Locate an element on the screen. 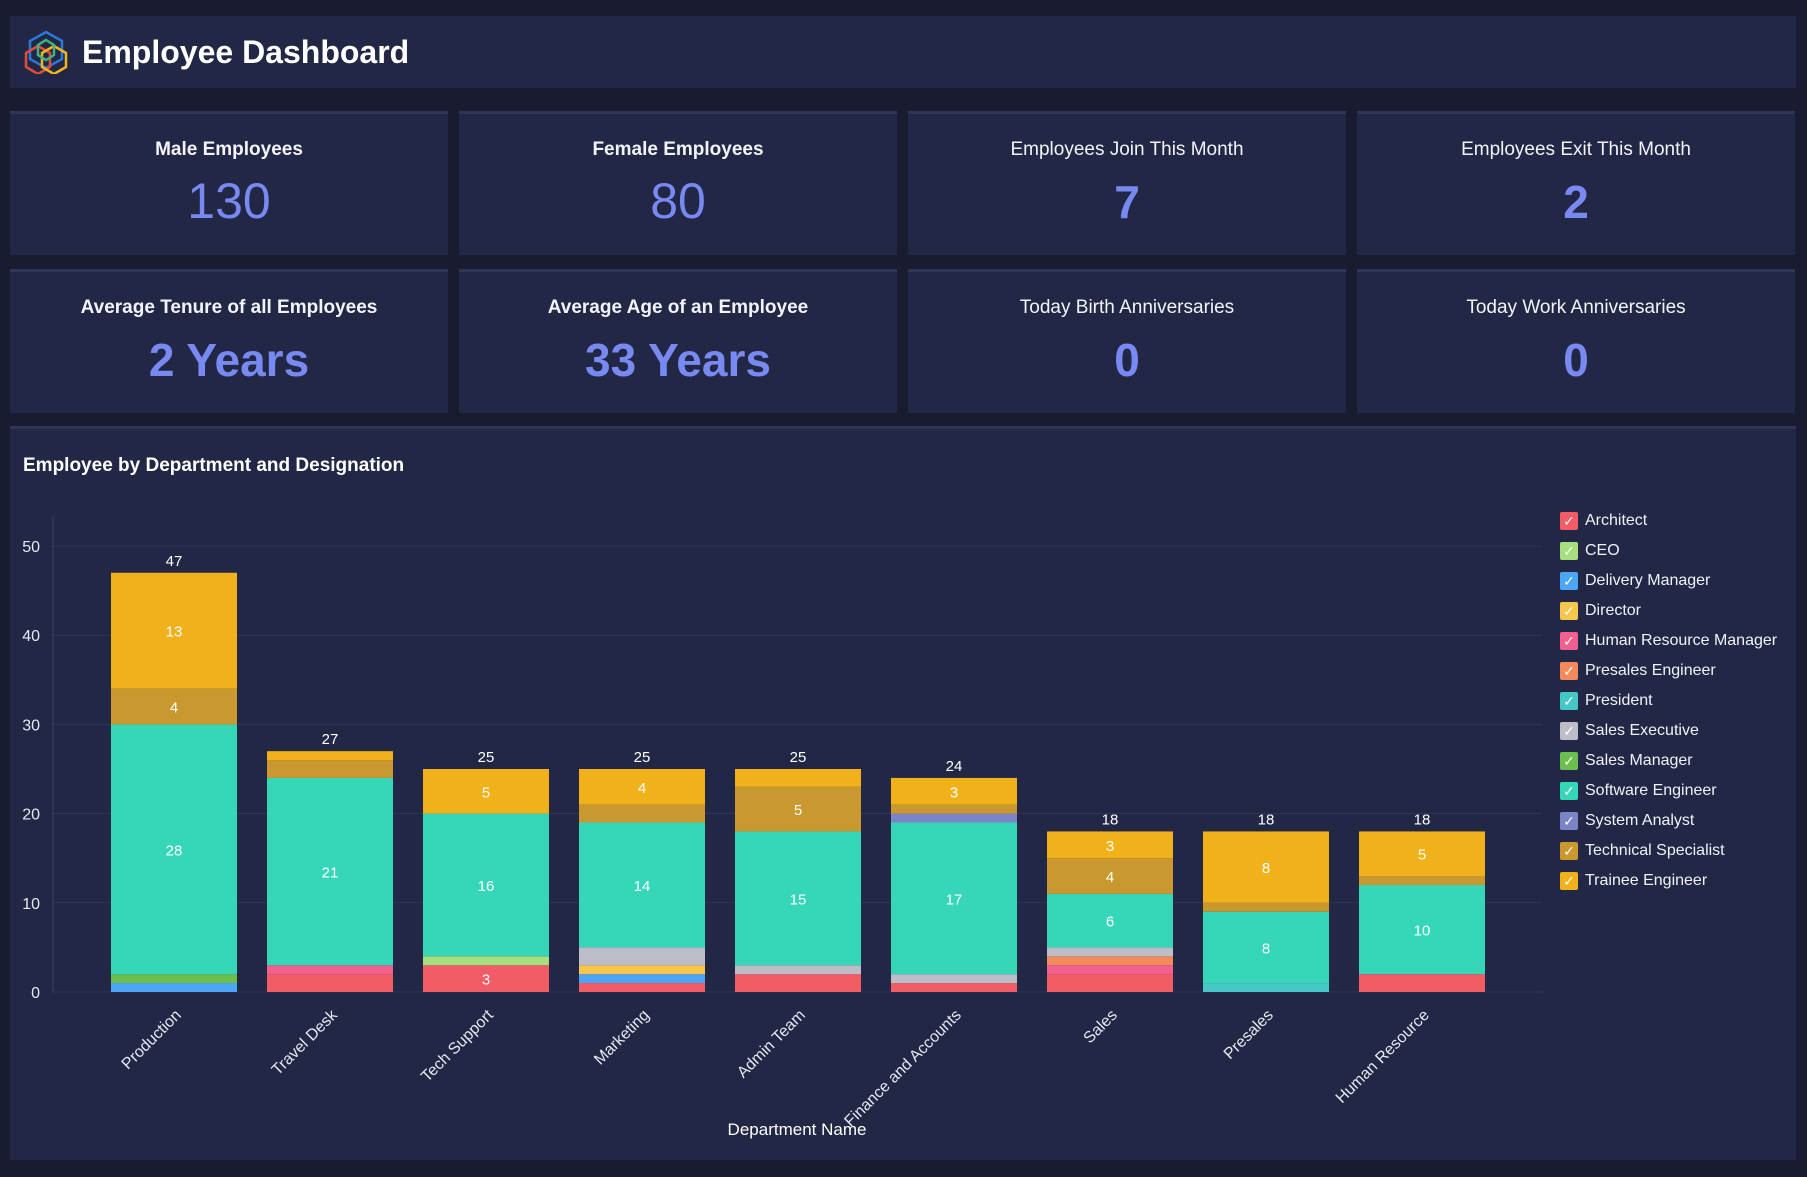 The image size is (1807, 1177). kpi-value: 7 is located at coordinates (1127, 202).